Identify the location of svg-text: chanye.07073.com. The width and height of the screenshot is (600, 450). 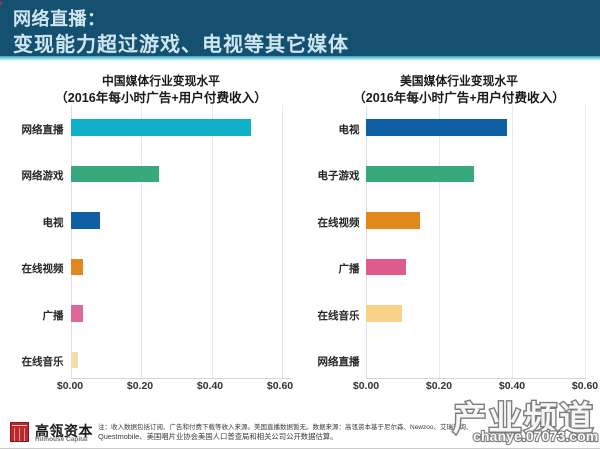
(535, 437).